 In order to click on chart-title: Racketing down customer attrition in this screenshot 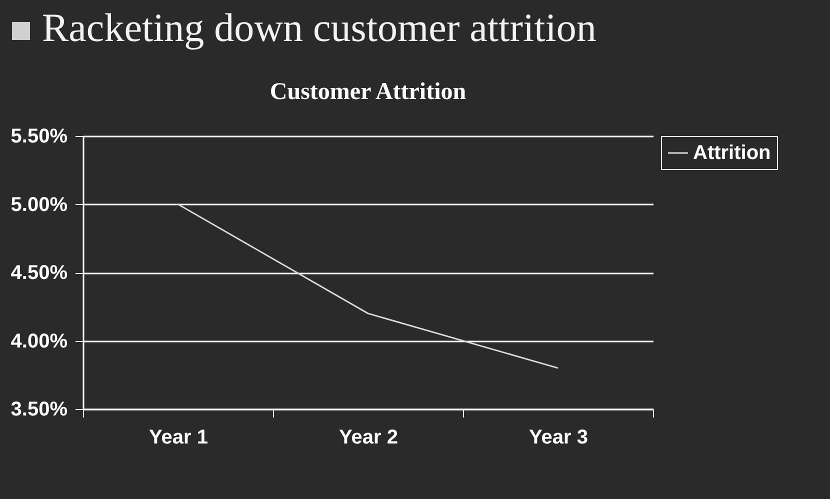, I will do `click(319, 27)`.